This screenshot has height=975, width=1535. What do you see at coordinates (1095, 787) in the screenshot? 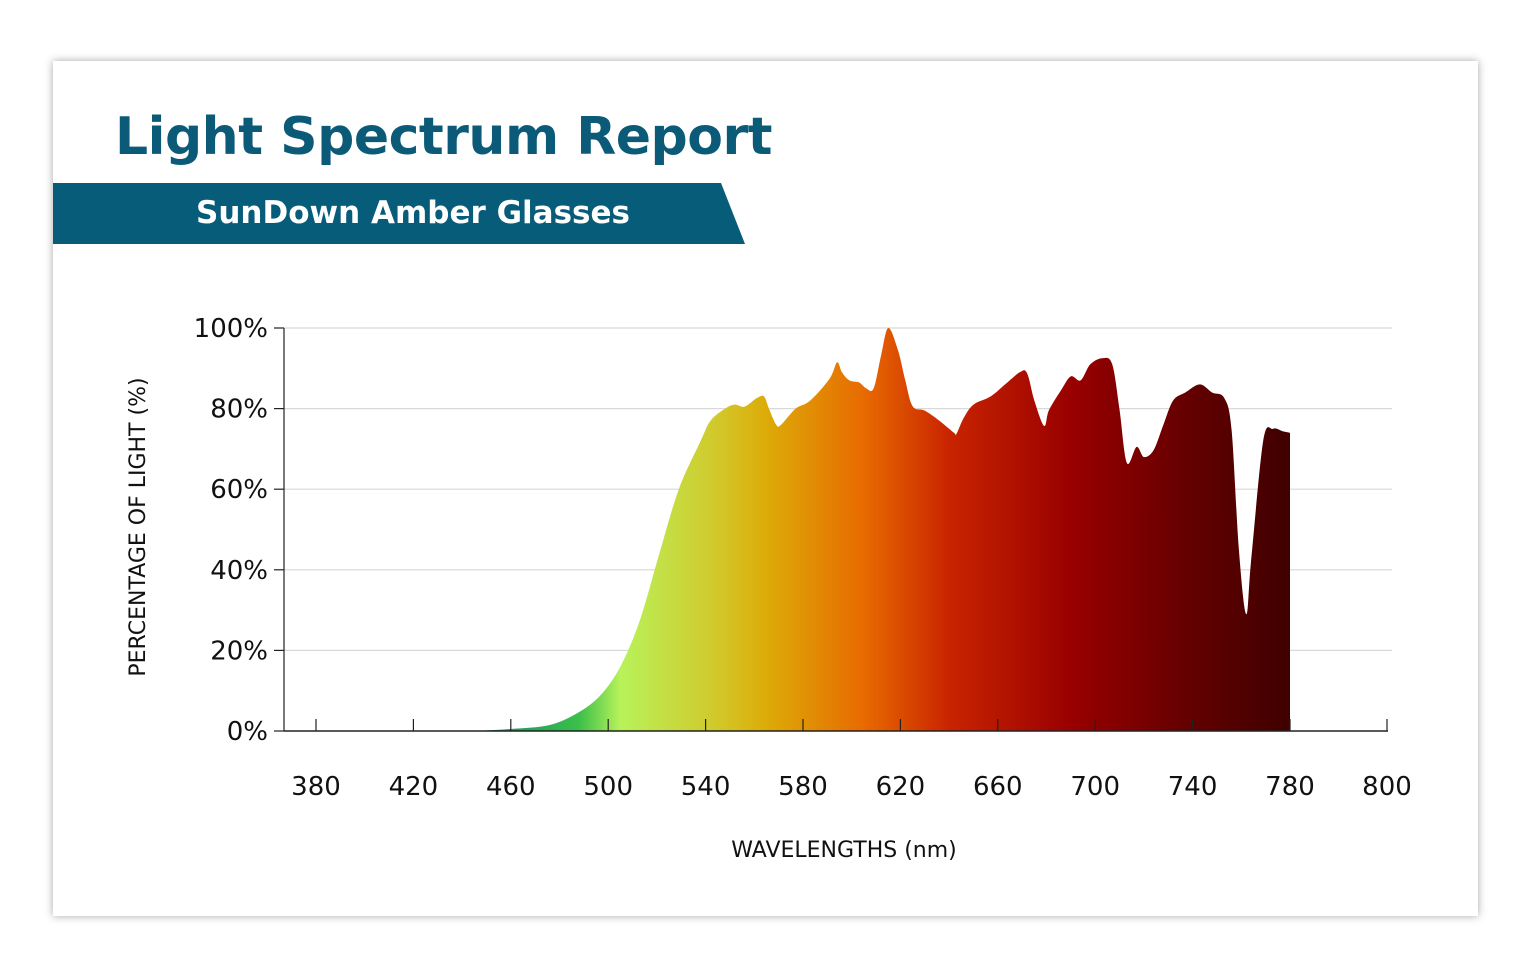
I see `x-tick-label: 700` at bounding box center [1095, 787].